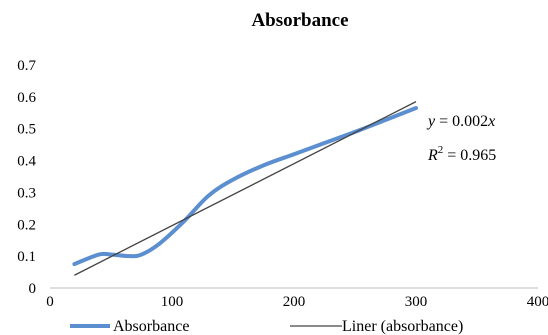  I want to click on x-axis-ticks: 0 100 200 300 400, so click(297, 302).